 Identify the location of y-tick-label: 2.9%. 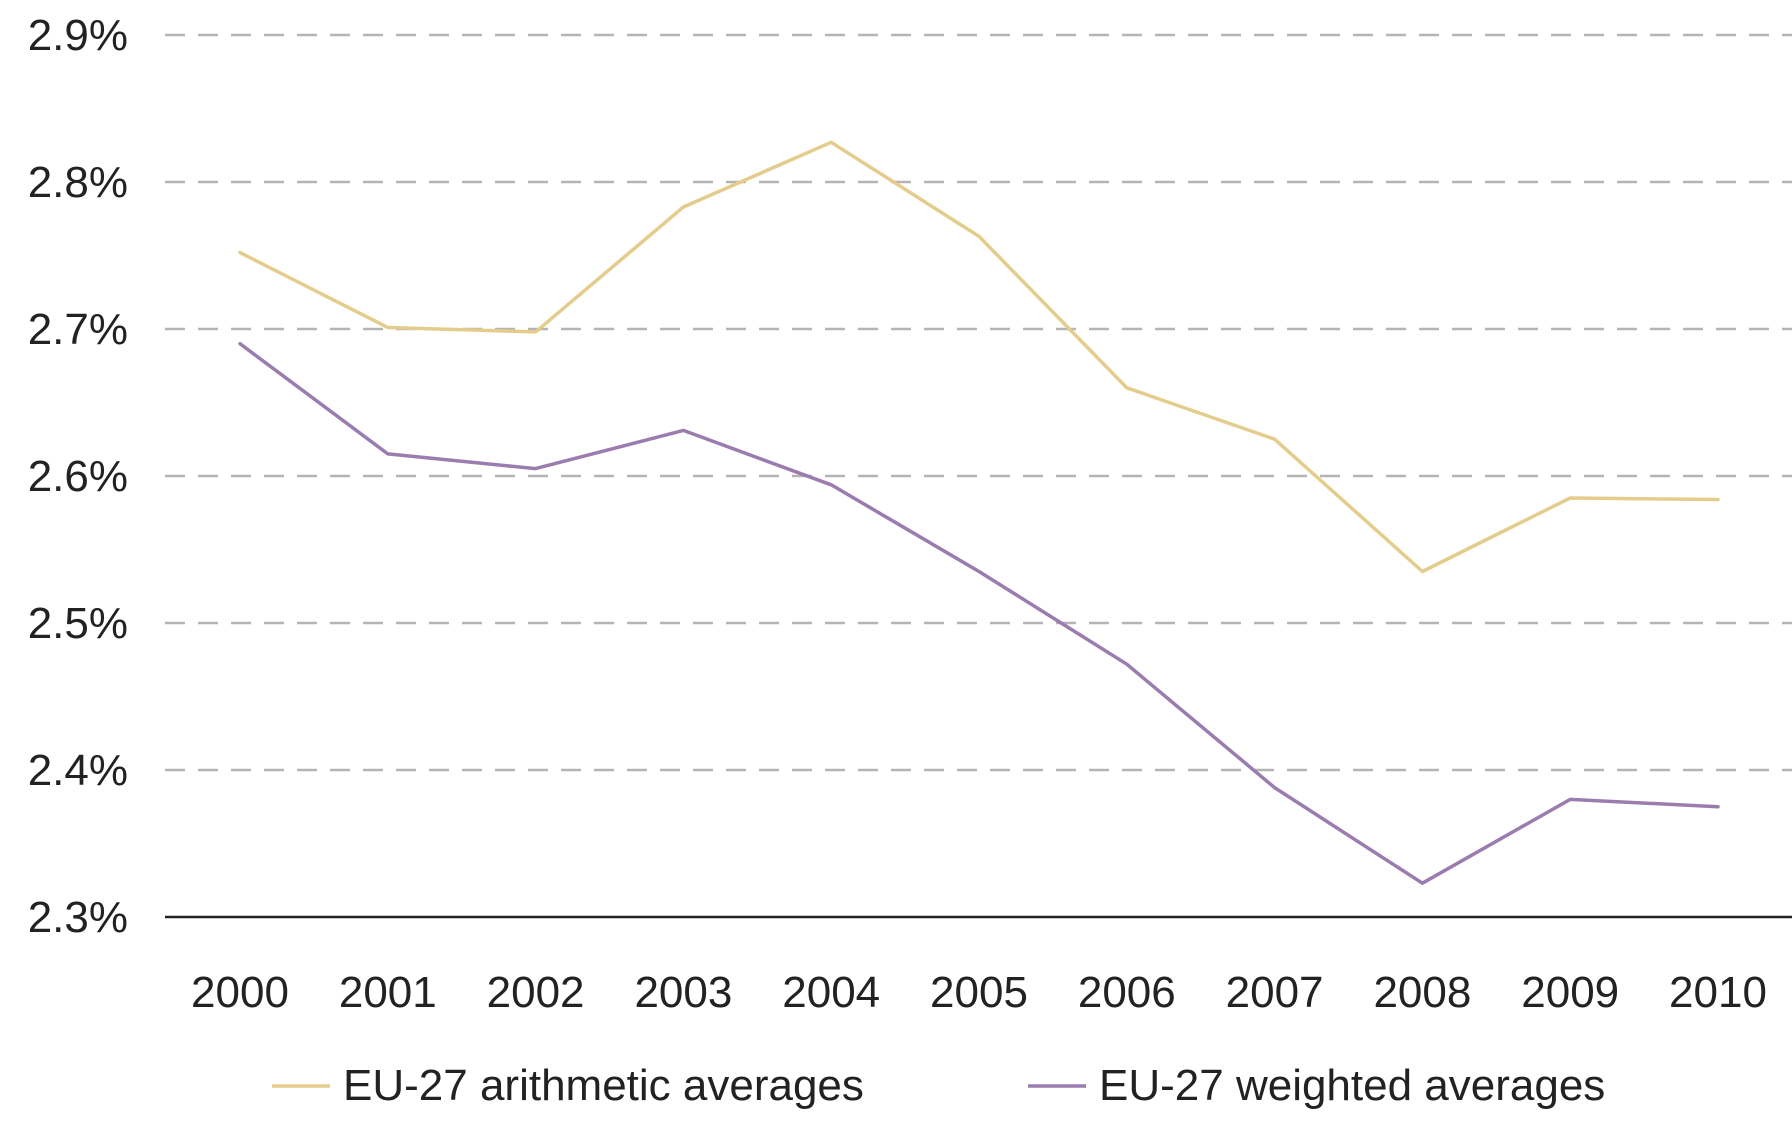
(78, 35).